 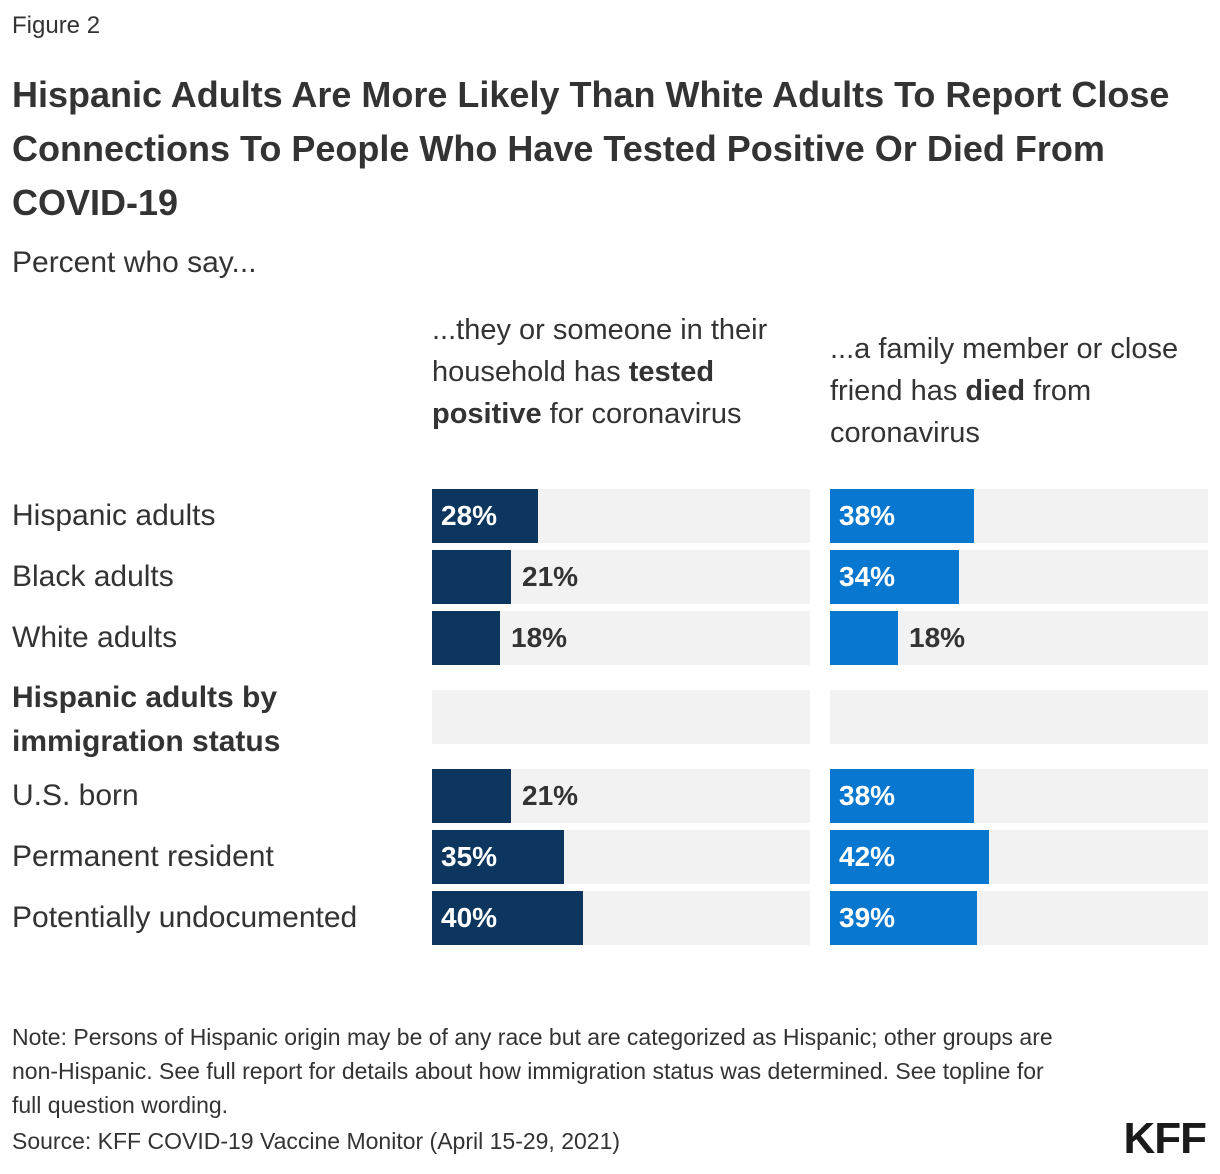 What do you see at coordinates (93, 576) in the screenshot?
I see `category-label: Black adults` at bounding box center [93, 576].